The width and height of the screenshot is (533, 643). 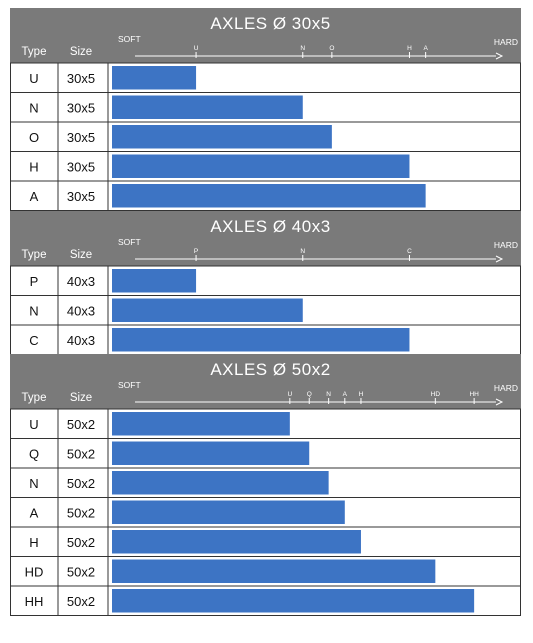 I want to click on scale-tick-label: C, so click(x=409, y=251).